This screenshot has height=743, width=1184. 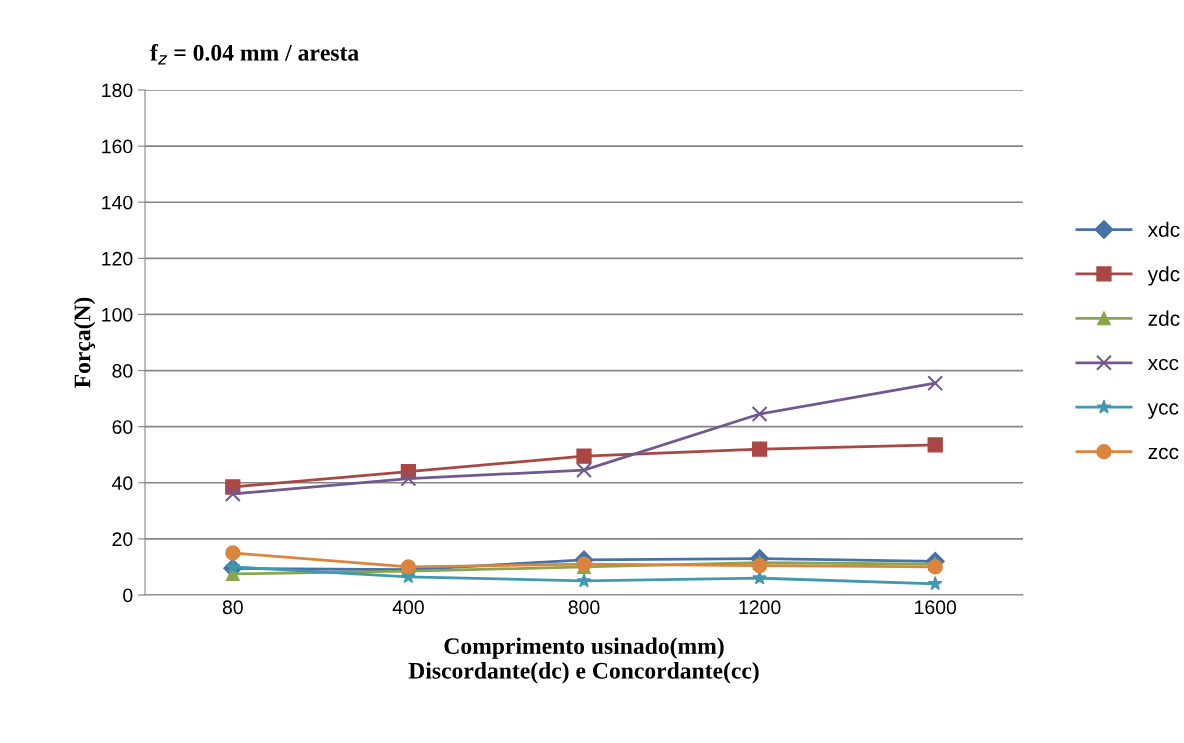 What do you see at coordinates (1163, 453) in the screenshot?
I see `legend-label: zcc` at bounding box center [1163, 453].